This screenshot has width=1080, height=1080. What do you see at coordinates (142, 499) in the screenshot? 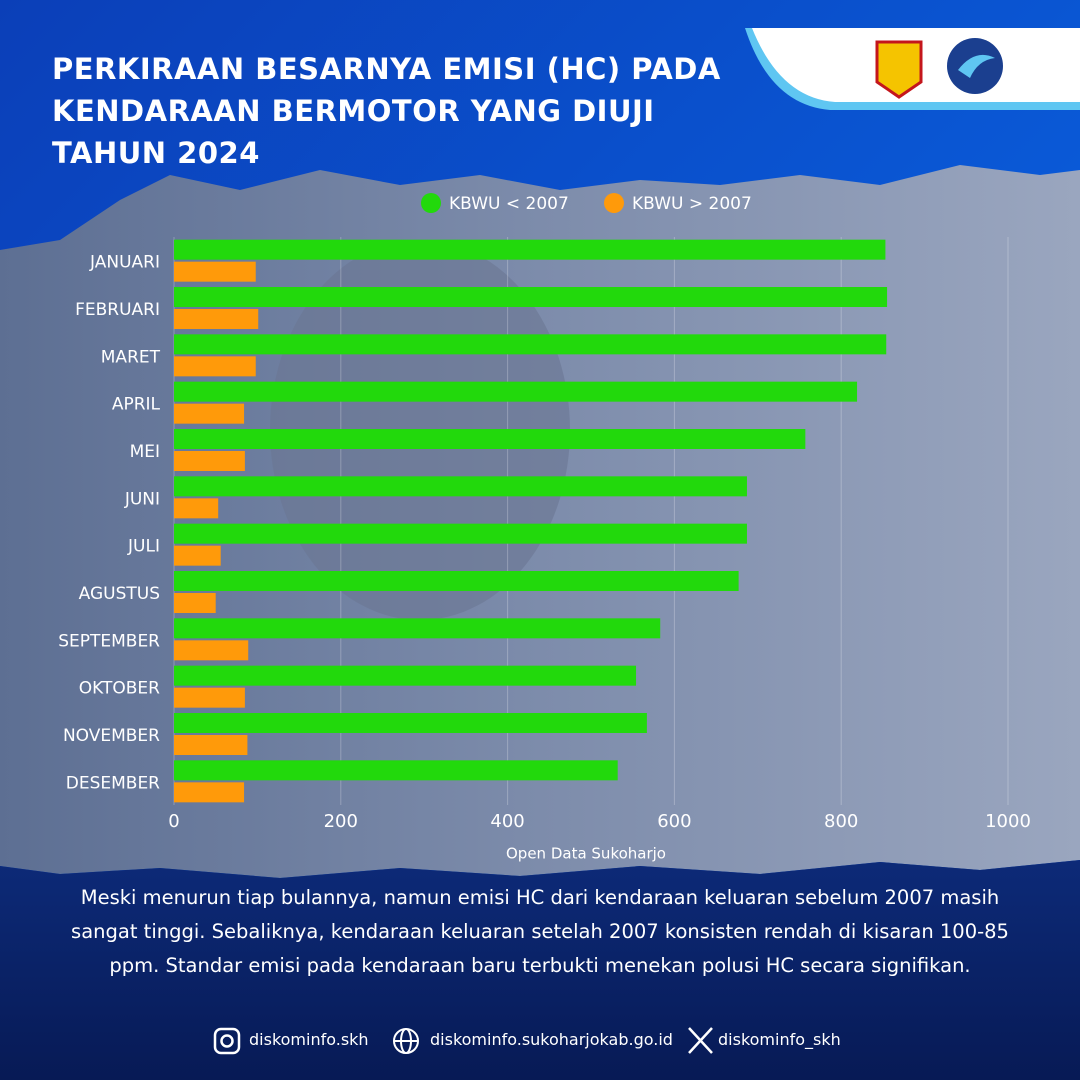
I see `y-tick-label: JUNI` at bounding box center [142, 499].